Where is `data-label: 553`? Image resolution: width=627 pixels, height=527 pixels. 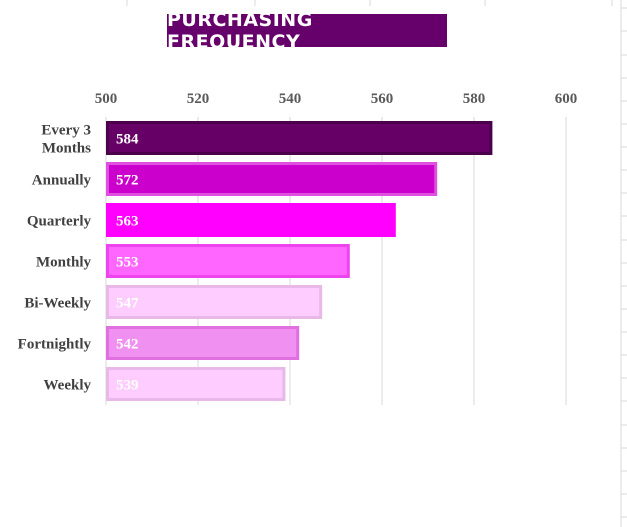 data-label: 553 is located at coordinates (127, 263).